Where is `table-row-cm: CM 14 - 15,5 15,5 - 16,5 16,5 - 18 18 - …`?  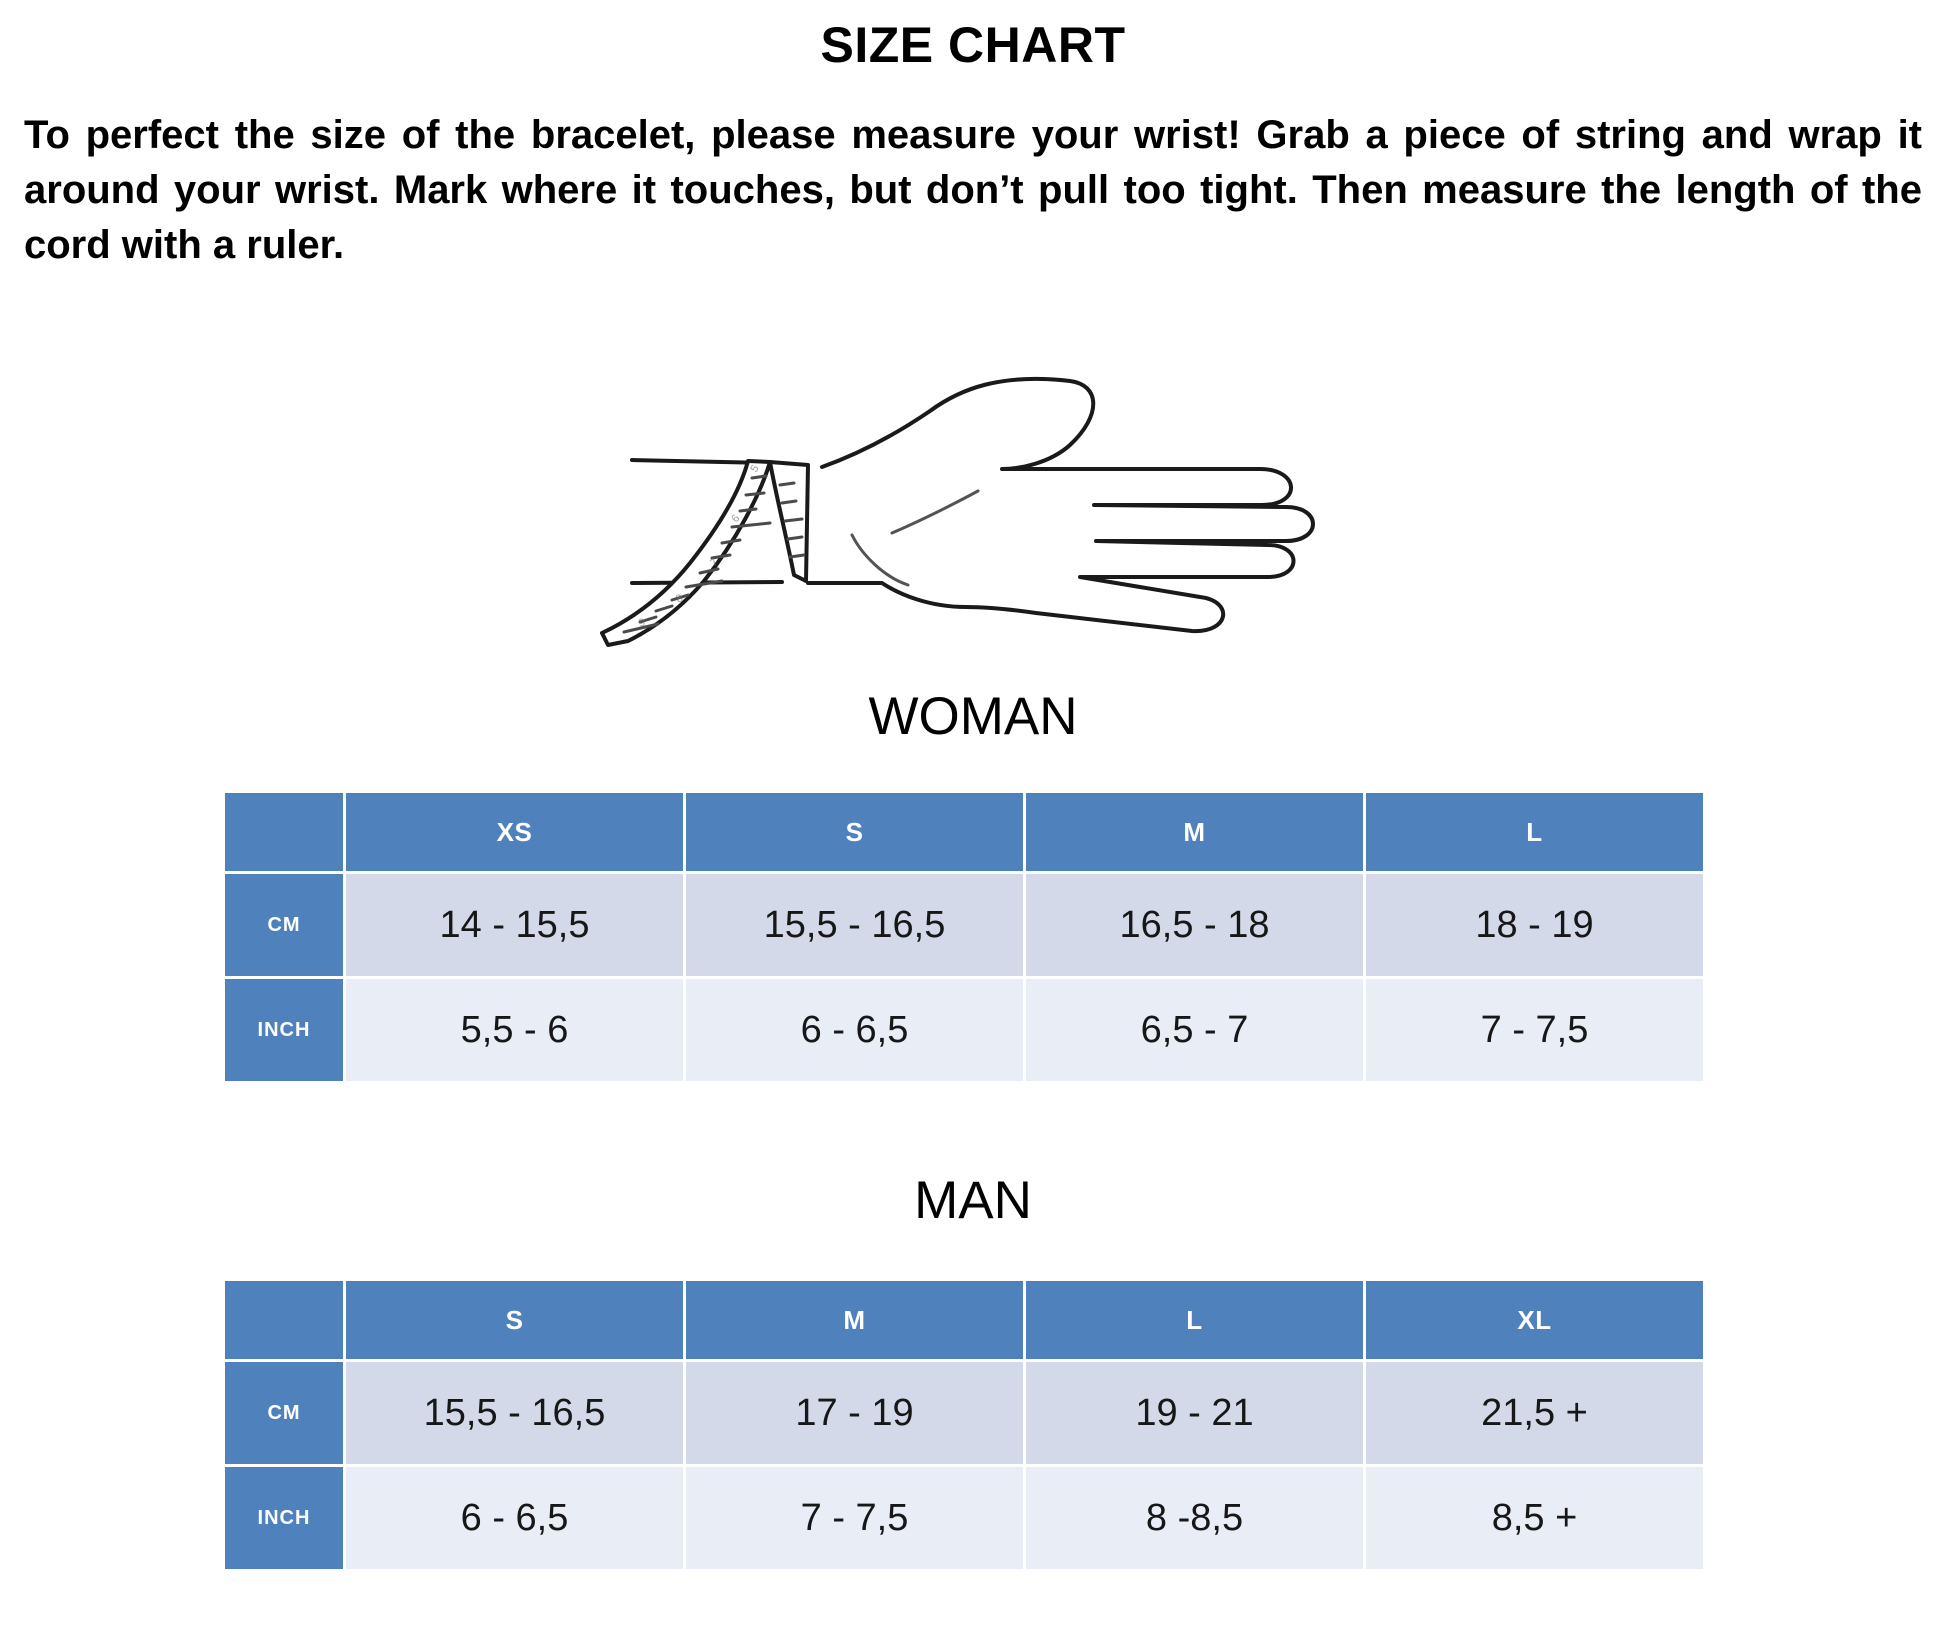 table-row-cm: CM 14 - 15,5 15,5 - 16,5 16,5 - 18 18 - … is located at coordinates (964, 925).